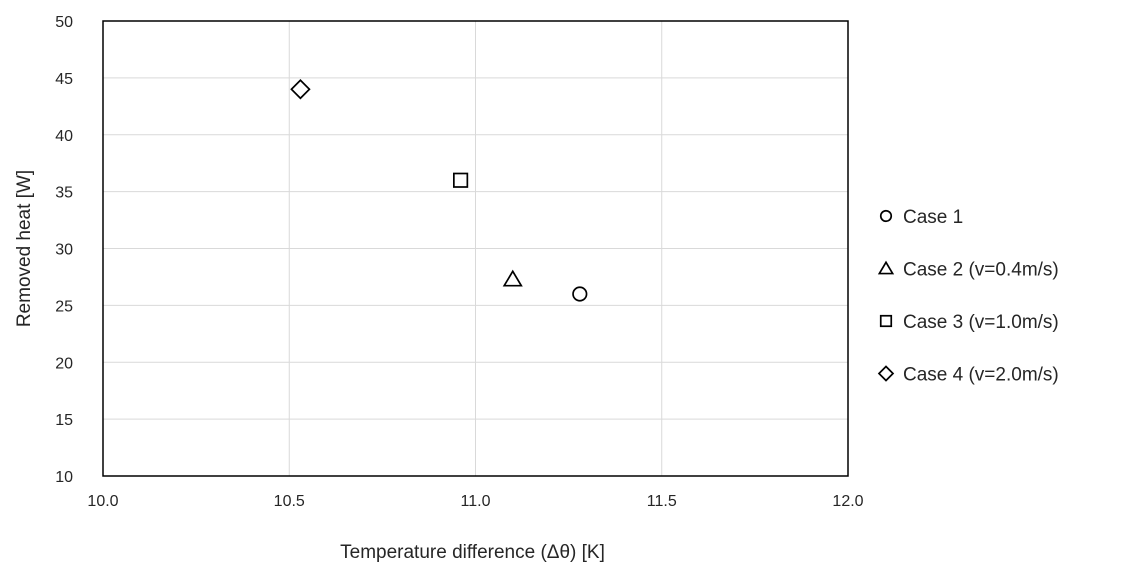 The image size is (1146, 587). I want to click on x-tick-label: 10.0, so click(102, 501).